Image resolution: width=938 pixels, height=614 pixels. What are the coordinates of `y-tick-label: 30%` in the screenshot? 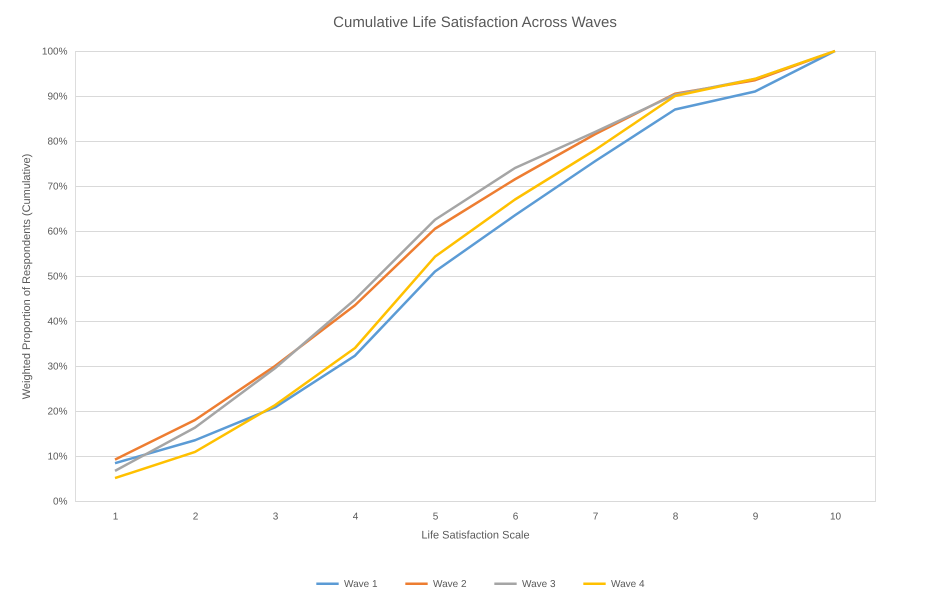 It's located at (57, 367).